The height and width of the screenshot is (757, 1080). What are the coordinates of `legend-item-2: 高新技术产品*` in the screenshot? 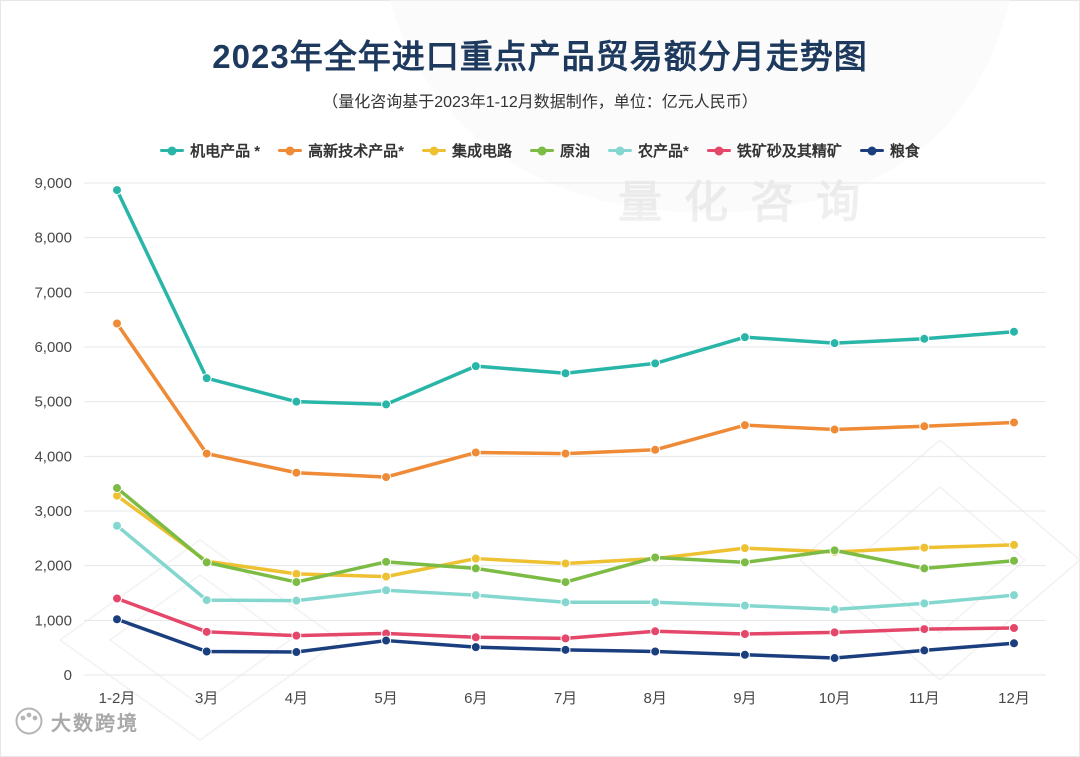 It's located at (341, 150).